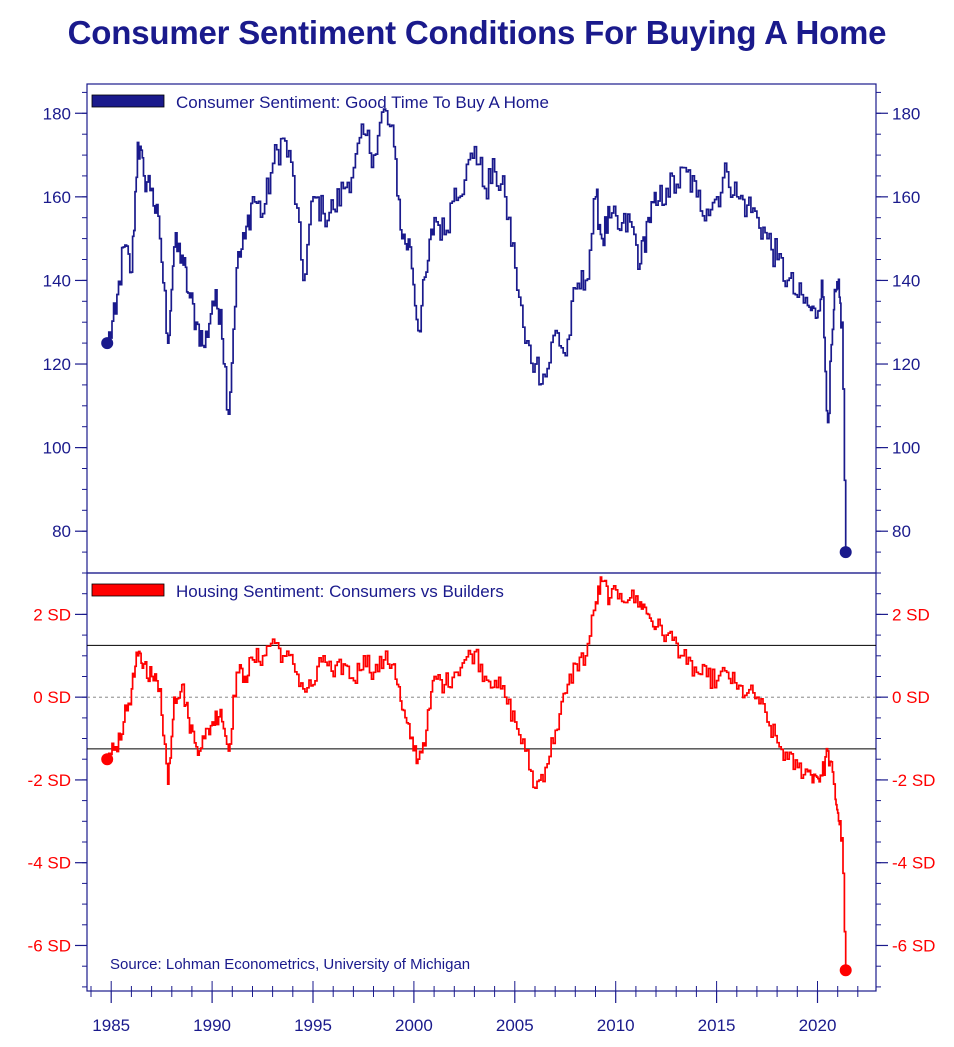 This screenshot has height=1047, width=954. Describe the element at coordinates (49, 780) in the screenshot. I see `bottom-ytick-label-left: -2 SD` at that location.